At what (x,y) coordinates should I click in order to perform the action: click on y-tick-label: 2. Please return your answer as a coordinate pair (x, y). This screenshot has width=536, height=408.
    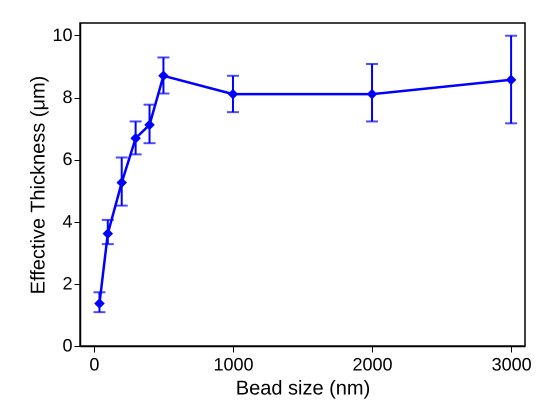
    Looking at the image, I should click on (67, 283).